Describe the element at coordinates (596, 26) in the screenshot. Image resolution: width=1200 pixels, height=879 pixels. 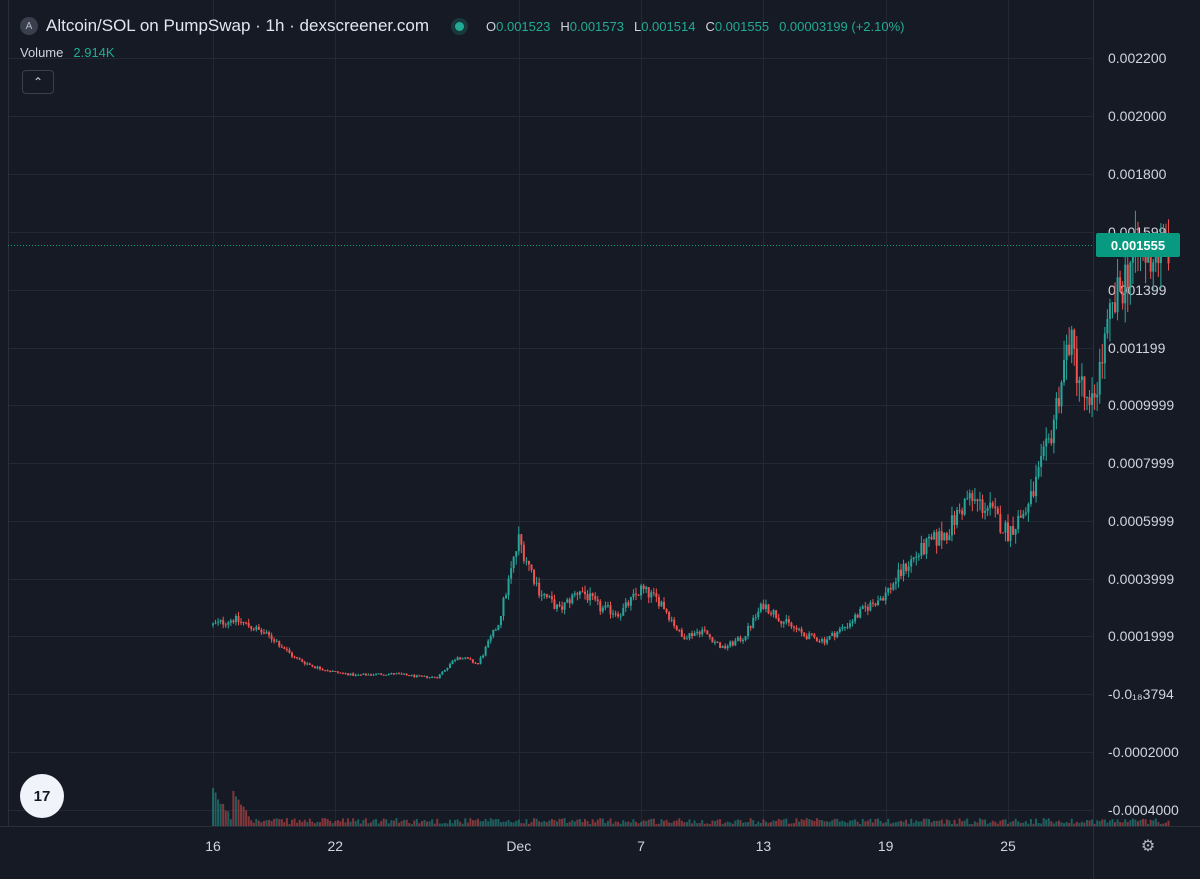
I see `high-value: 0.001573` at that location.